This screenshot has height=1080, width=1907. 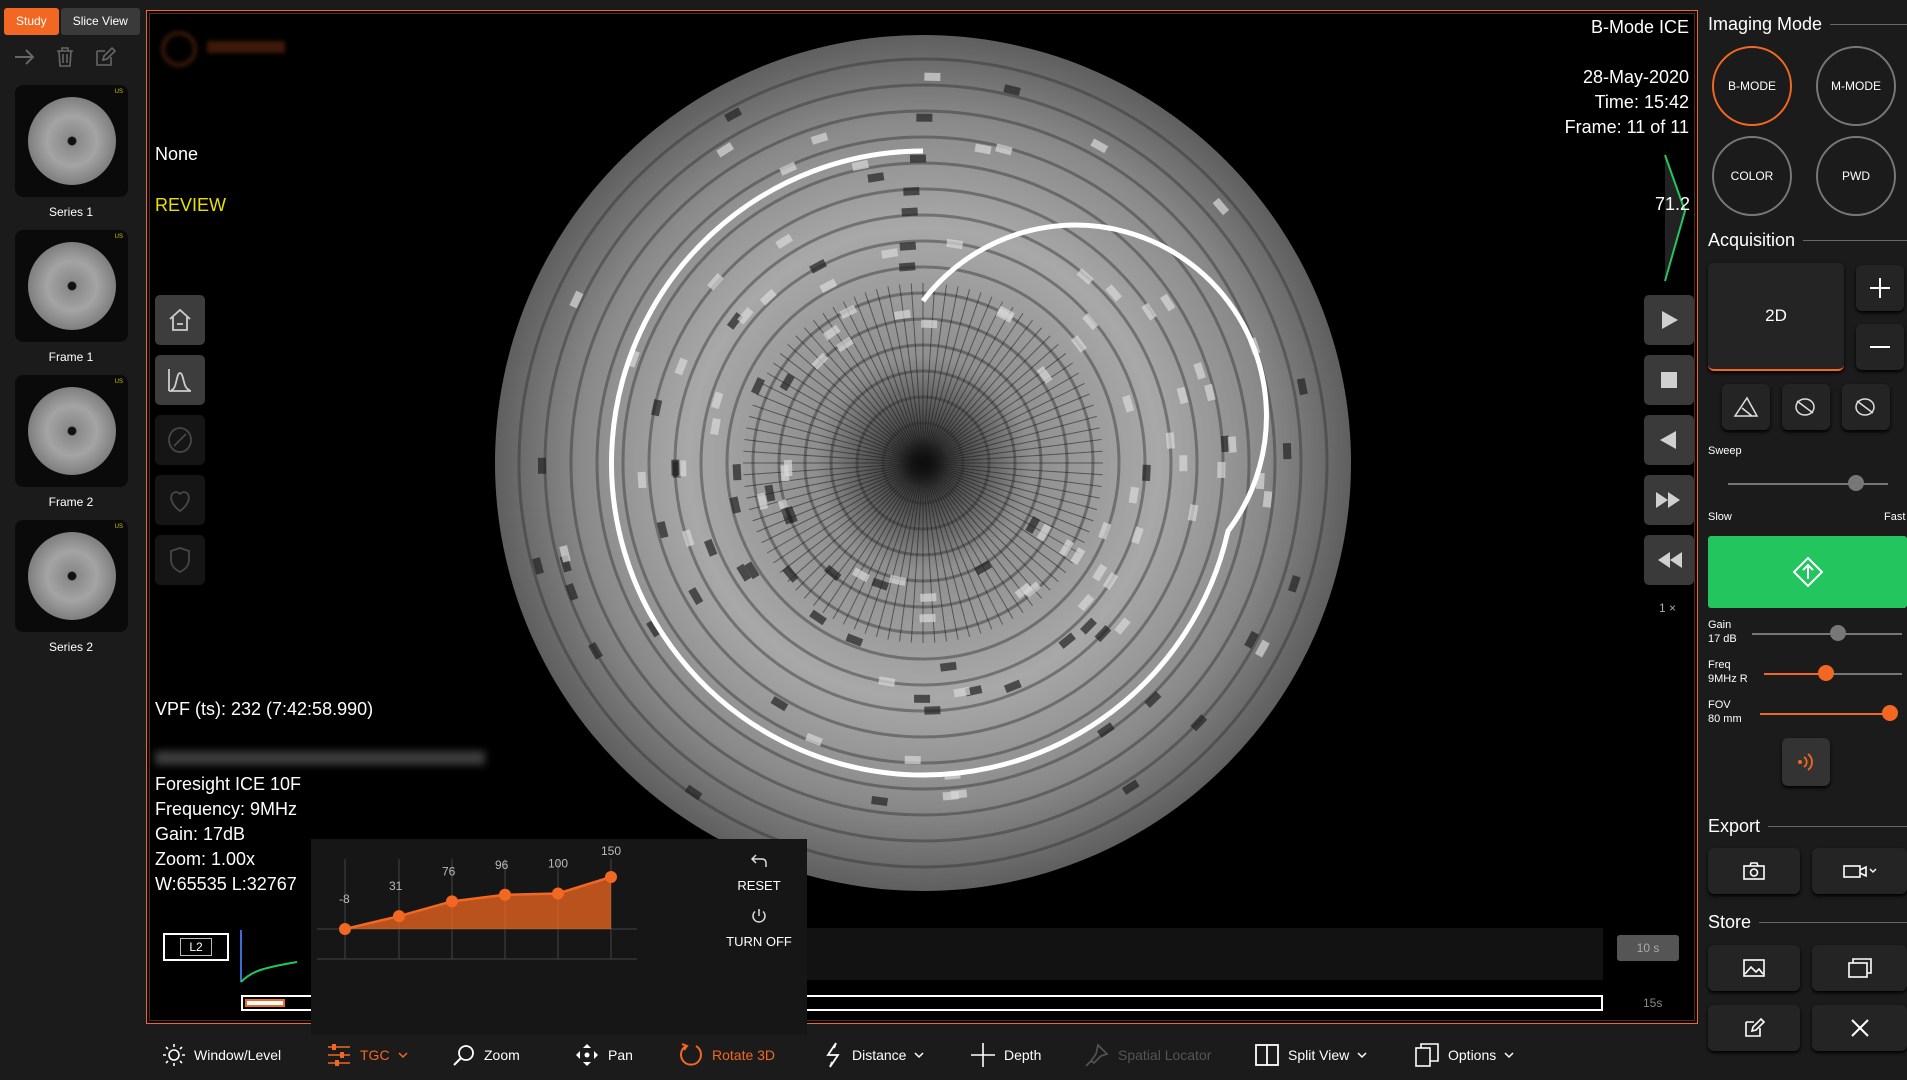 I want to click on thumbnail-frame-1: US, so click(x=71, y=286).